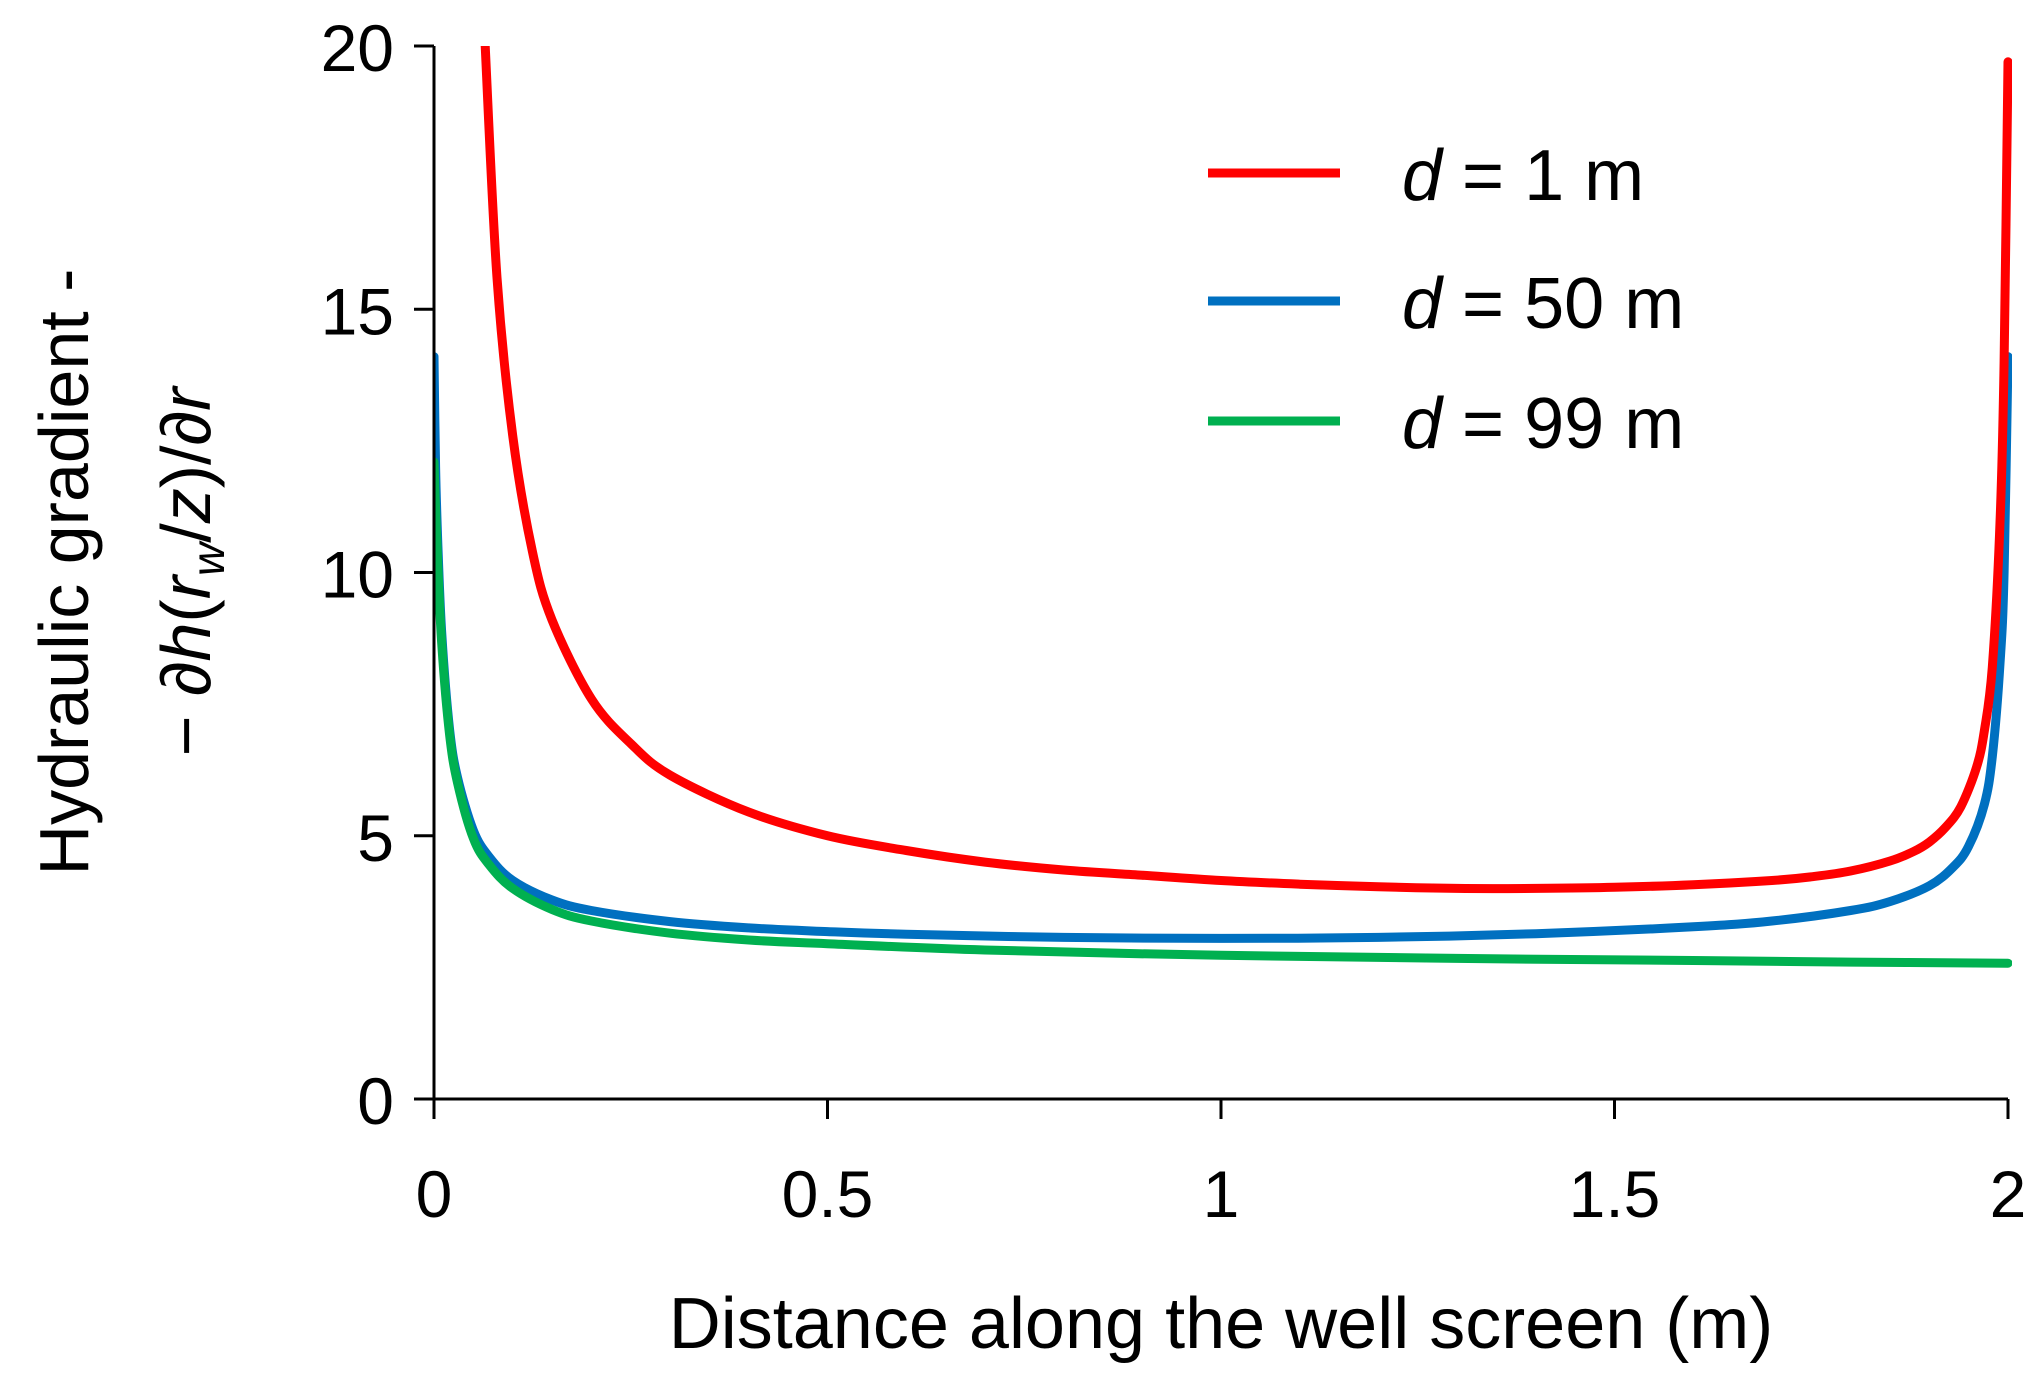 This screenshot has width=2040, height=1379. Describe the element at coordinates (2008, 1194) in the screenshot. I see `x-tick-label: 2` at that location.